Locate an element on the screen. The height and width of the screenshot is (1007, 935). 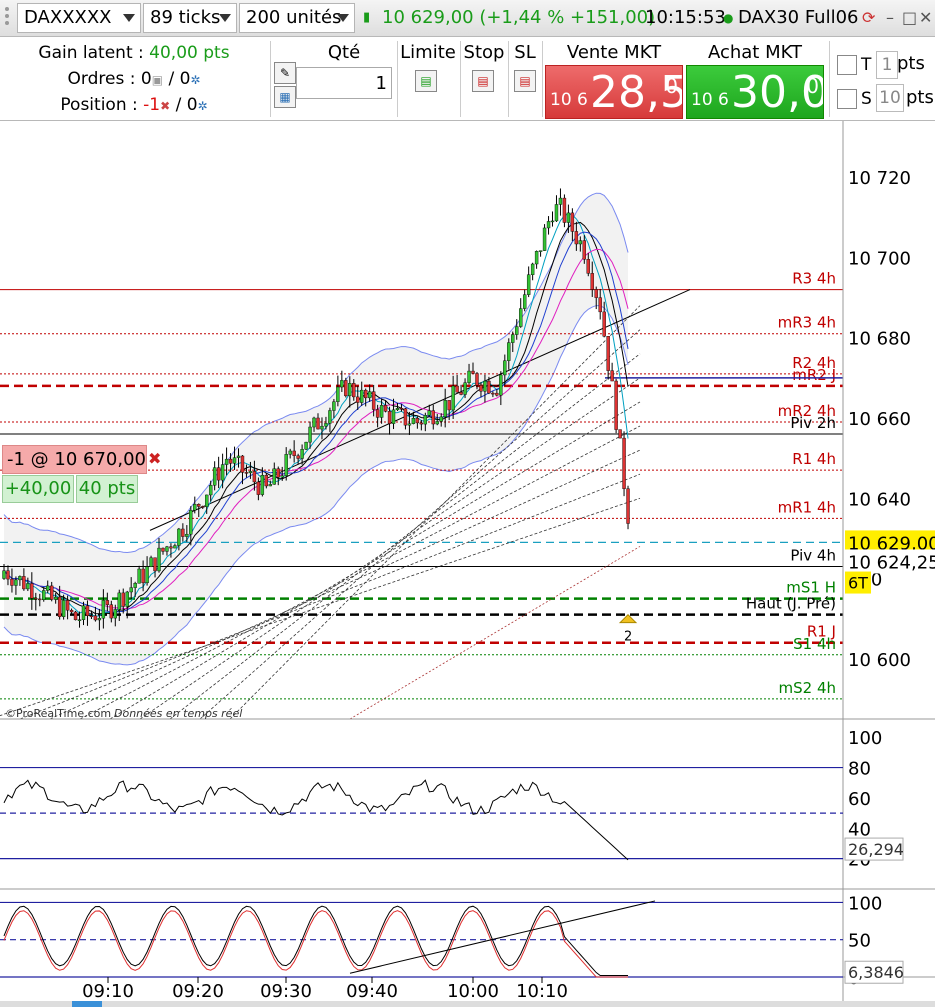
wrench-icon: ✎ is located at coordinates (285, 73).